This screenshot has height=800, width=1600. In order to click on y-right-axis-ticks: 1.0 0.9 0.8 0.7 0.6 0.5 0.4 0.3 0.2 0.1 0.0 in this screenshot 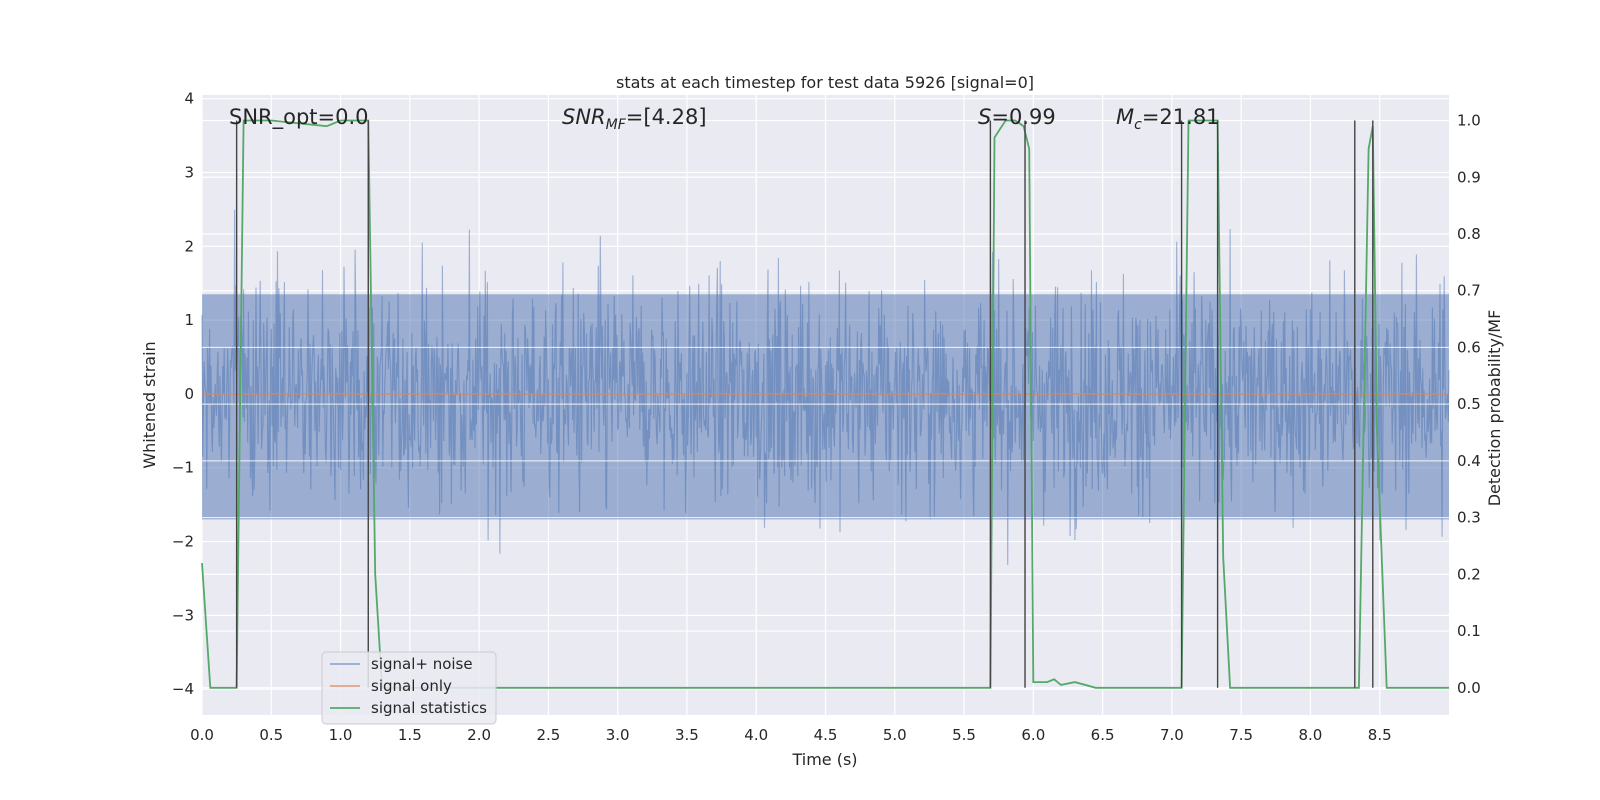, I will do `click(1469, 404)`.